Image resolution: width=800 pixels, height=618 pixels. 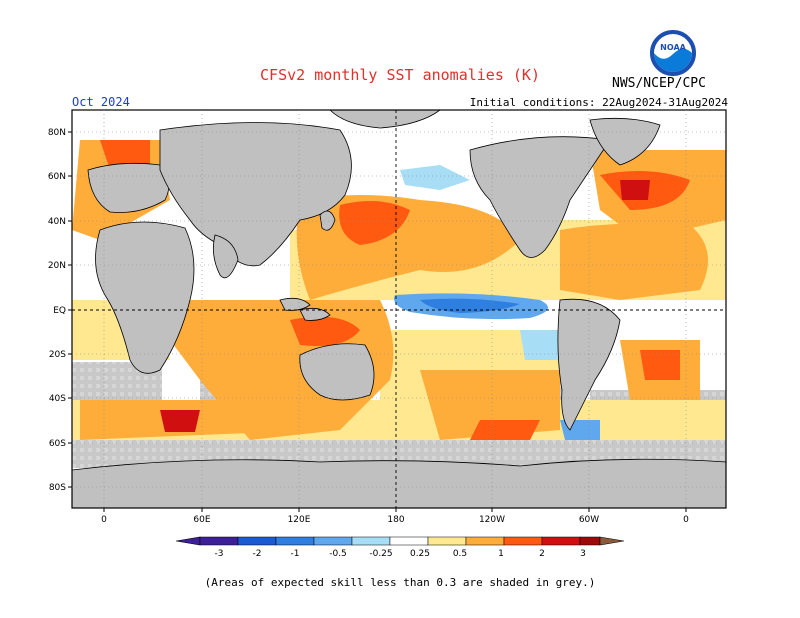 I want to click on lat-label: 80N, so click(x=57, y=133).